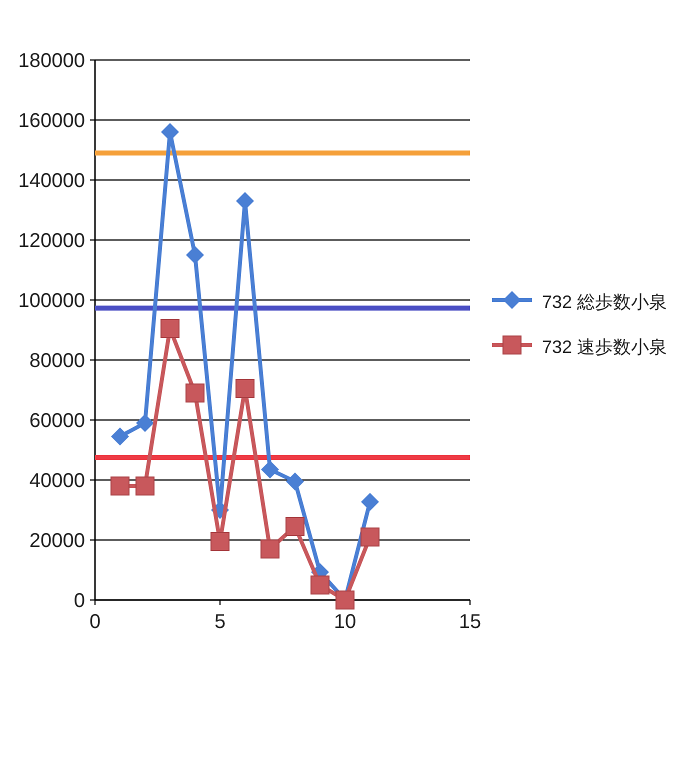  Describe the element at coordinates (57, 421) in the screenshot. I see `y-tick-label: 60000` at that location.